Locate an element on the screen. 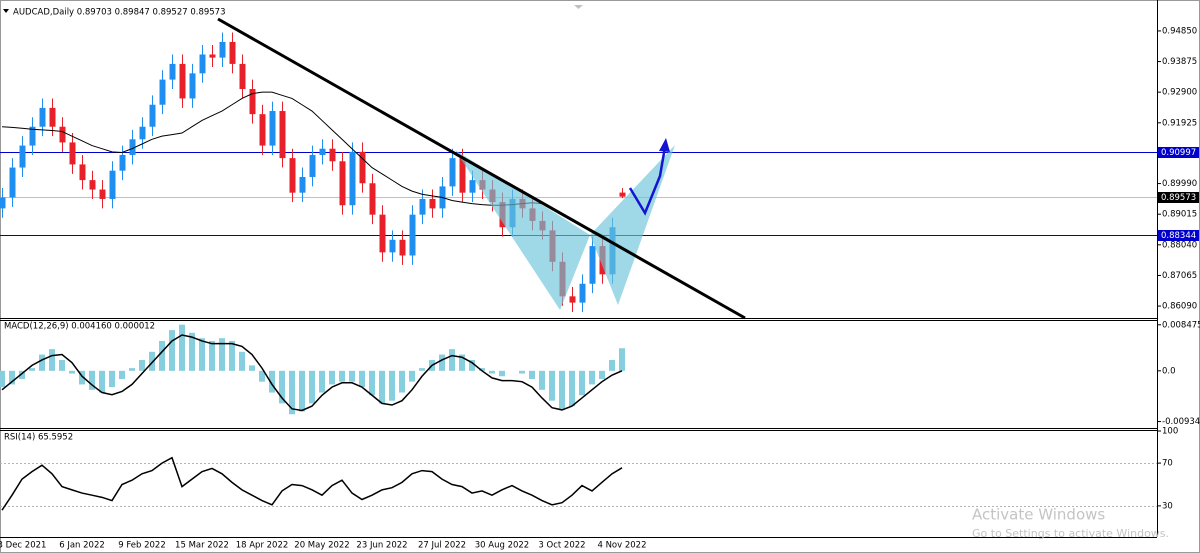 This screenshot has height=553, width=1200. pattern-shape is located at coordinates (522, 230).